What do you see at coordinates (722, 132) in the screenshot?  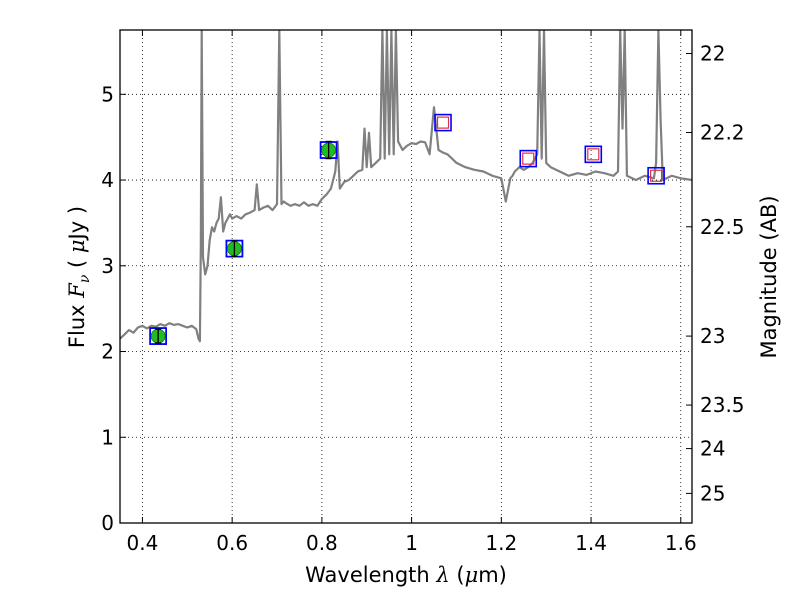 I see `right-tick-label: 22.2` at bounding box center [722, 132].